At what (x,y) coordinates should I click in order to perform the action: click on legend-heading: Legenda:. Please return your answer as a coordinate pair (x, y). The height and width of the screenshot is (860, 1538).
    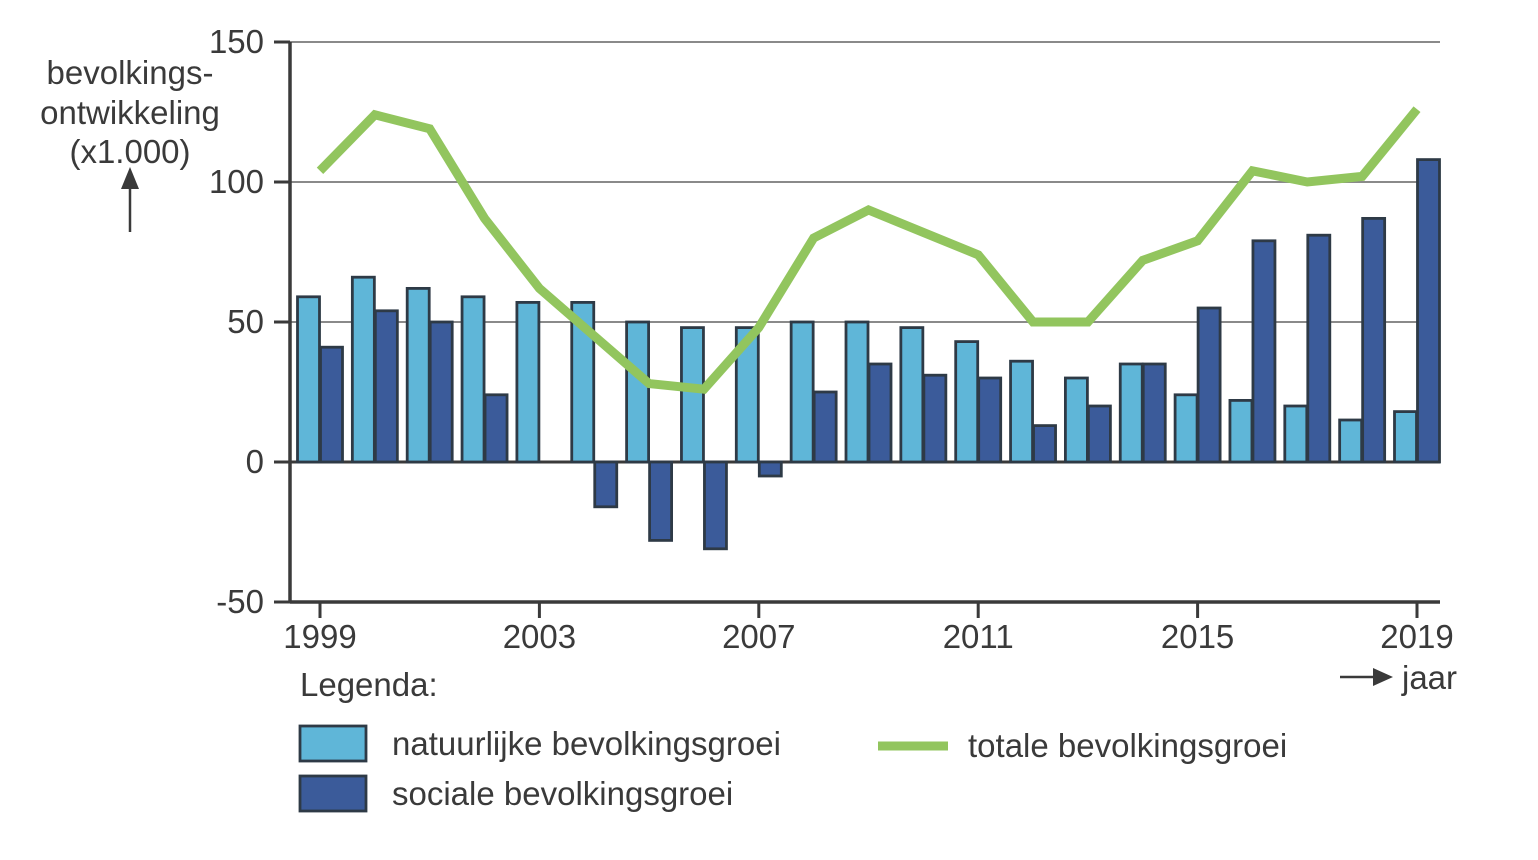
    Looking at the image, I should click on (369, 684).